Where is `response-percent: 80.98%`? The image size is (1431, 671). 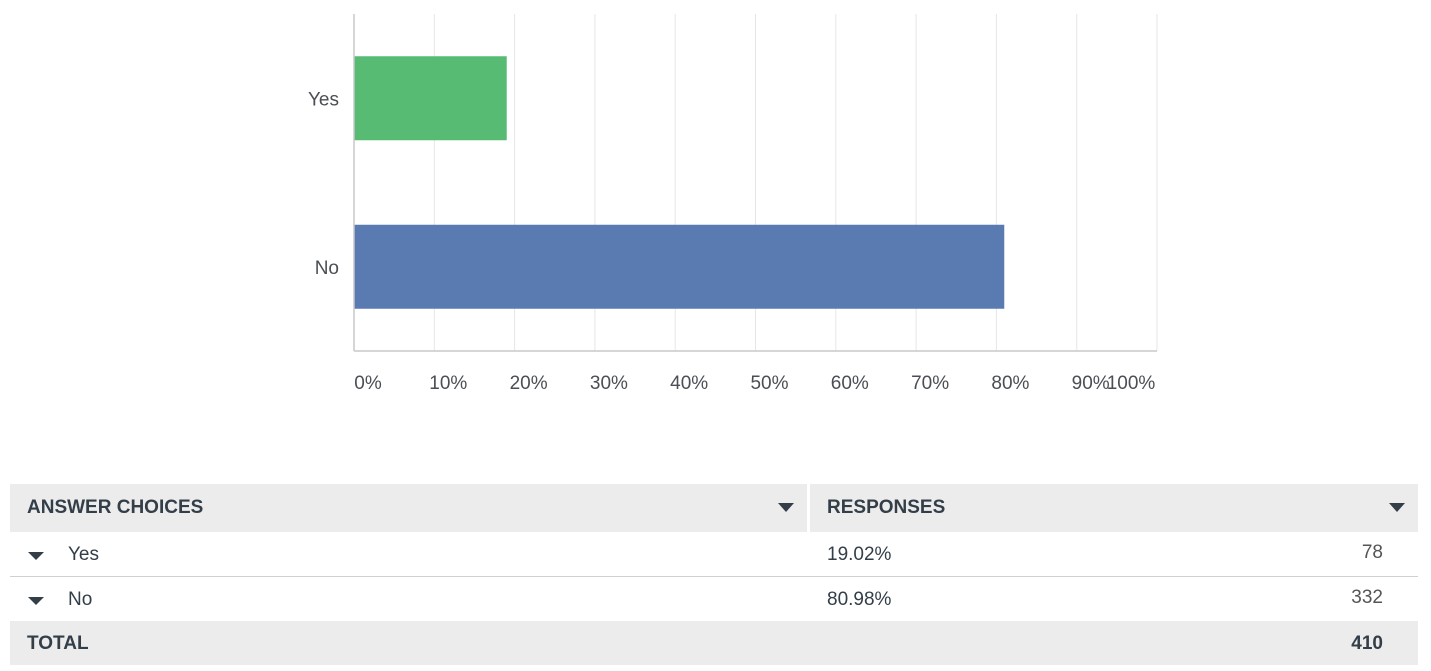 response-percent: 80.98% is located at coordinates (859, 599).